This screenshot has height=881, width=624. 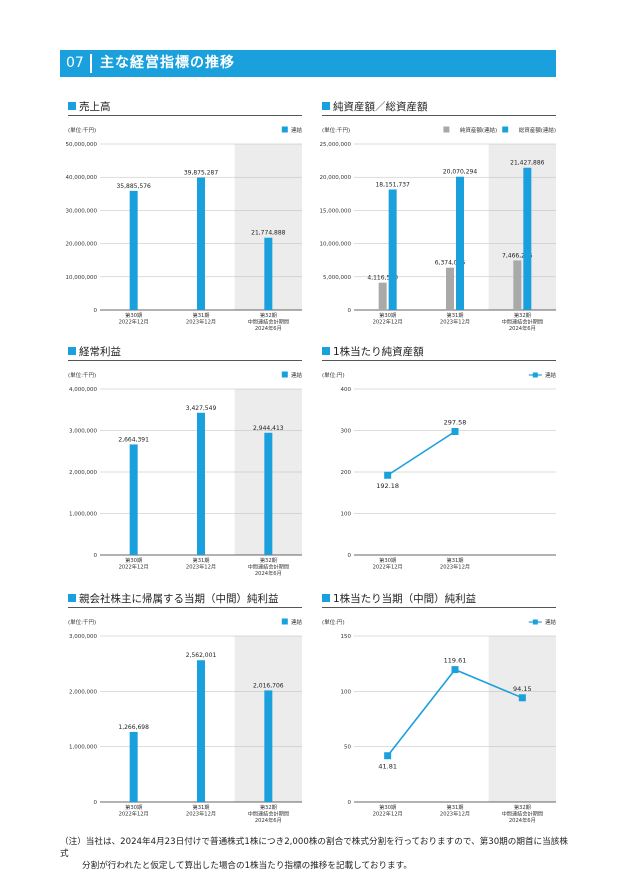 I want to click on y-tick-label: 15,000,000, so click(x=336, y=211).